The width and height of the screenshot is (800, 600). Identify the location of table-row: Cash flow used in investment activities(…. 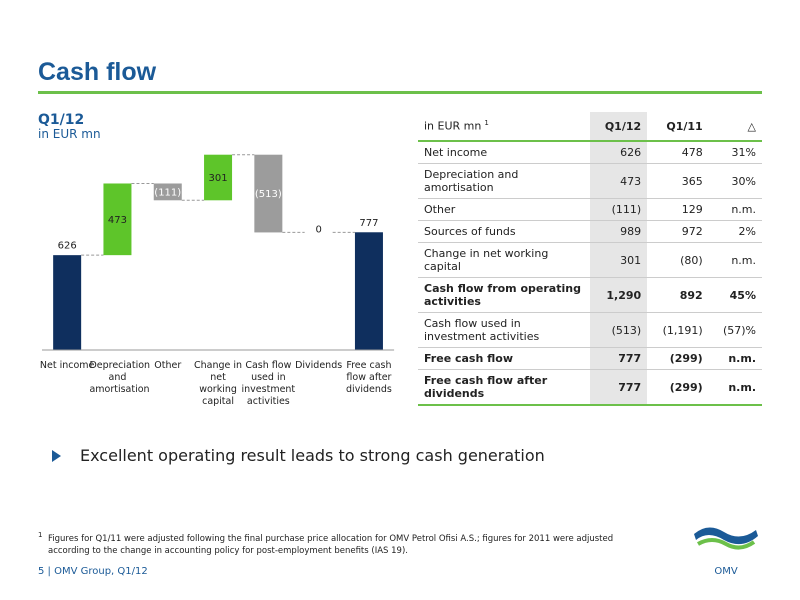
(590, 330).